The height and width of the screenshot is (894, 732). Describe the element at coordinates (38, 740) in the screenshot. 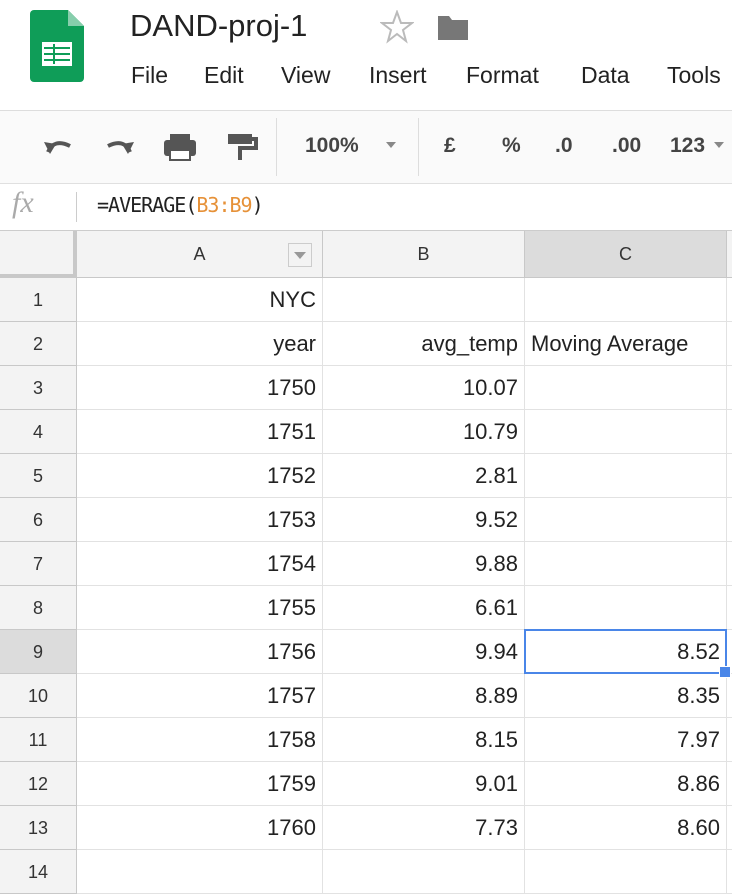

I see `row-header: 11` at that location.